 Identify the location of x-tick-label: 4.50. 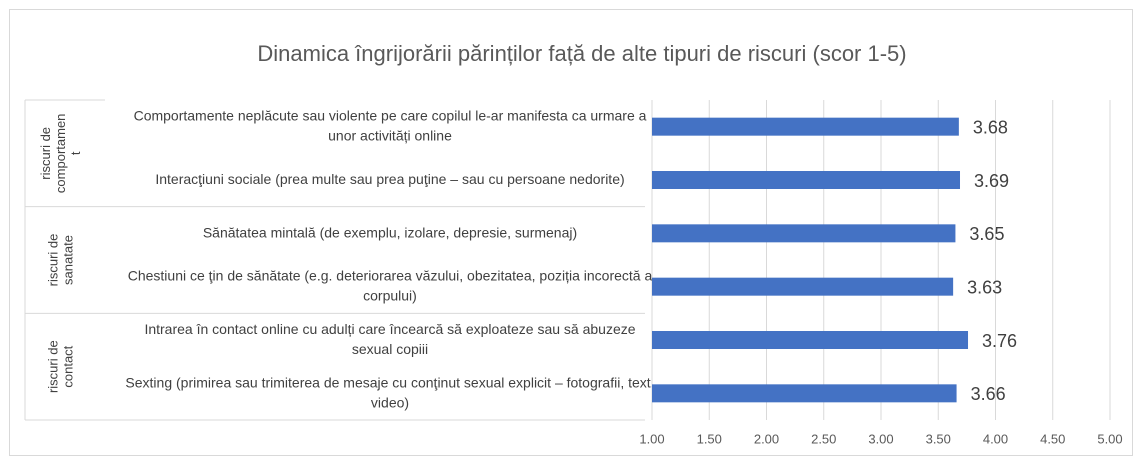
(1052, 438).